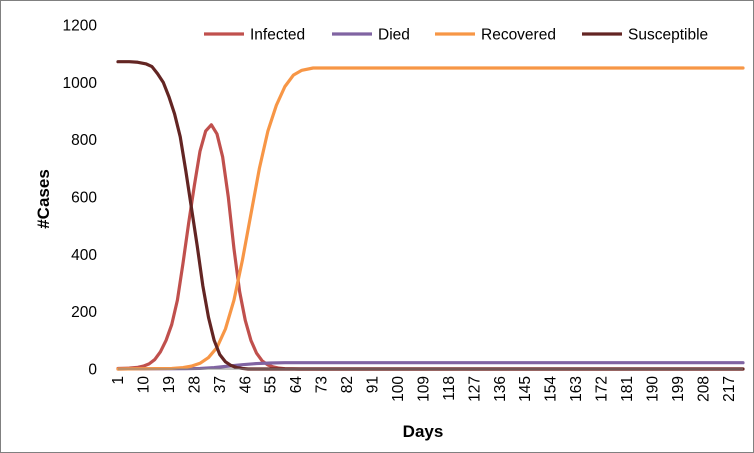  What do you see at coordinates (194, 384) in the screenshot?
I see `x-tick-label: 28` at bounding box center [194, 384].